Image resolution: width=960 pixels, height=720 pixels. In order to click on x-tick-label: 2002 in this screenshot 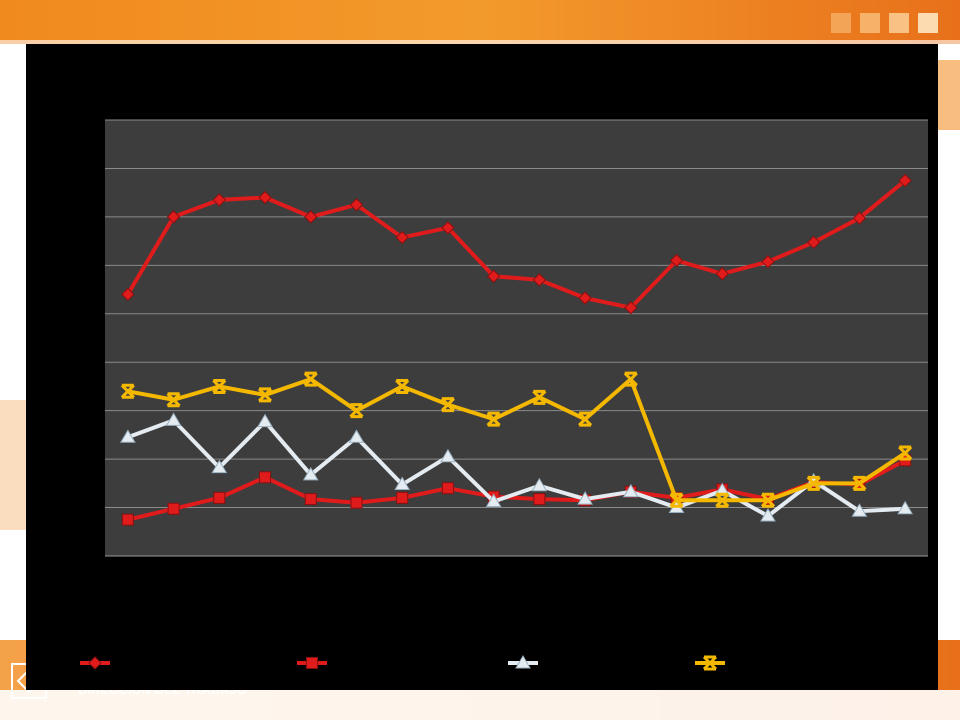, I will do `click(678, 598)`.